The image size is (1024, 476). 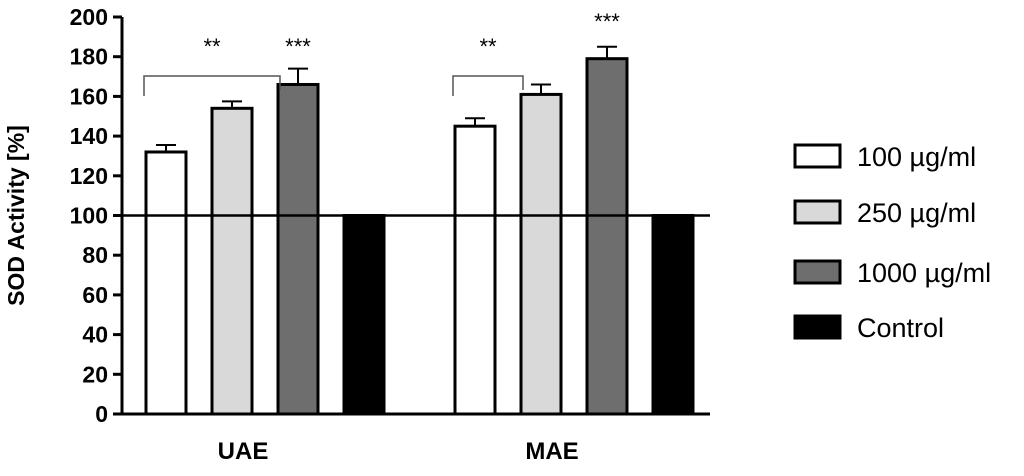 What do you see at coordinates (89, 17) in the screenshot?
I see `y-tick-label: 200` at bounding box center [89, 17].